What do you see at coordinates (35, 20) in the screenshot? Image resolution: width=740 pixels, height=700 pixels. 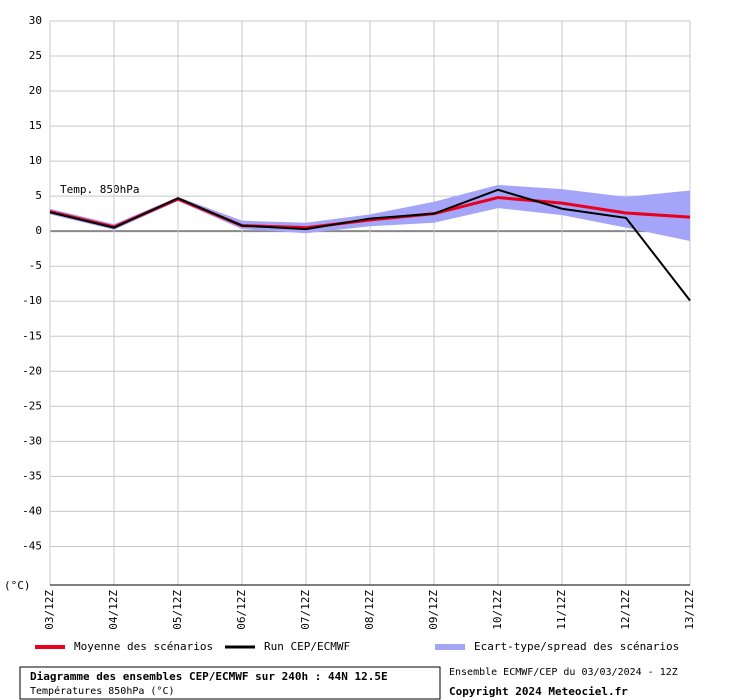 I see `y-tick-label: 30` at bounding box center [35, 20].